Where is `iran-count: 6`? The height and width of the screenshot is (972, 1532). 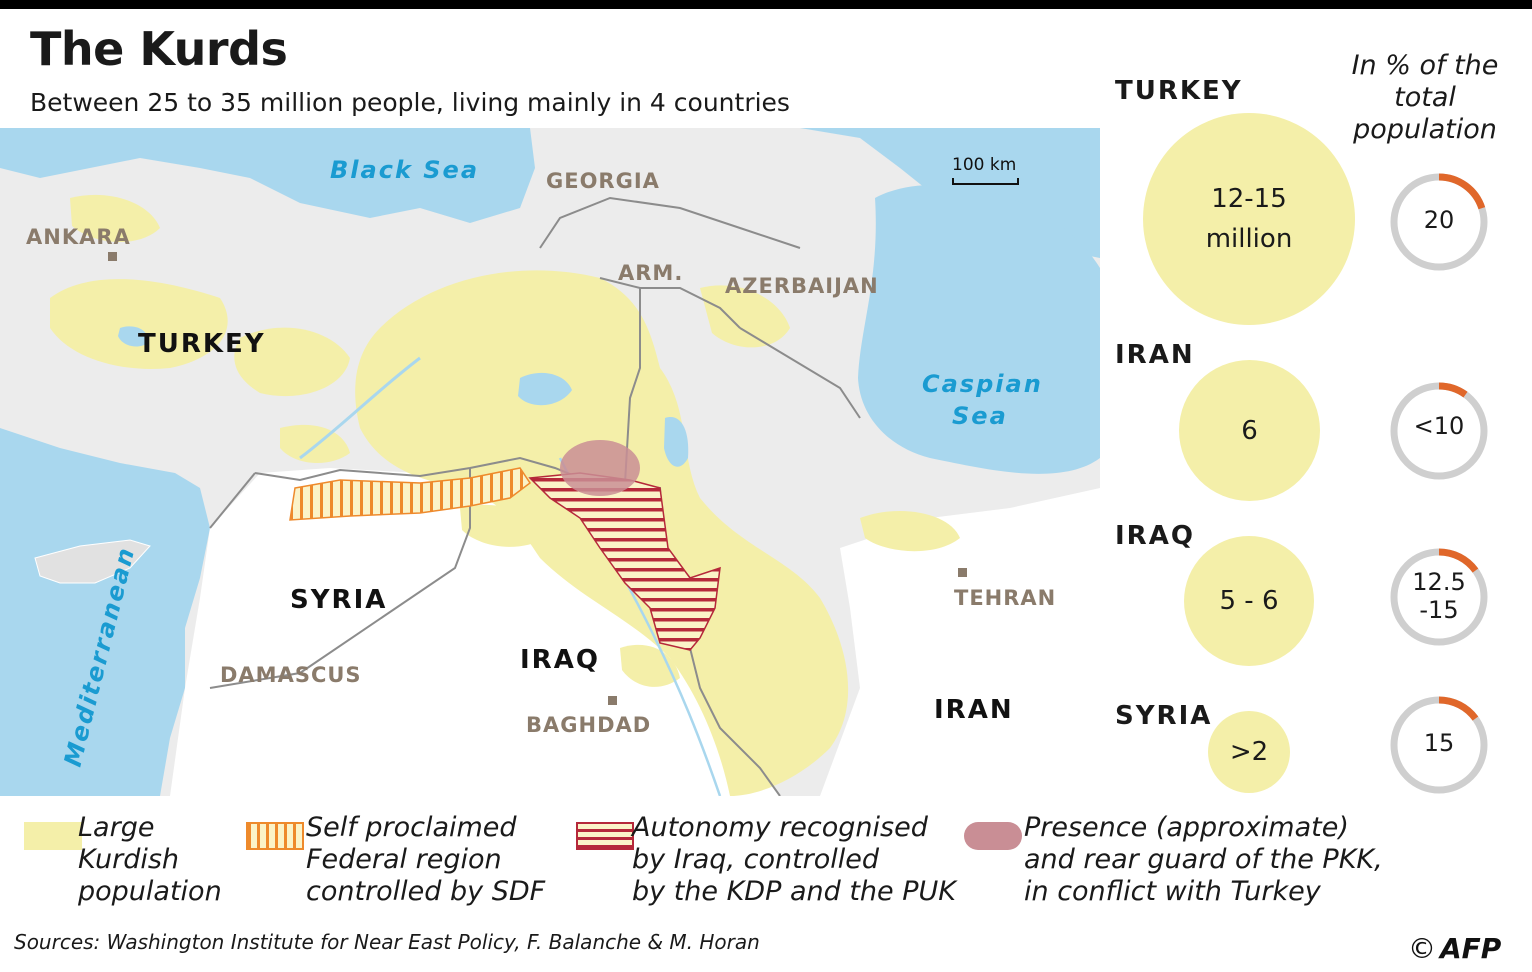 iran-count: 6 is located at coordinates (1249, 430).